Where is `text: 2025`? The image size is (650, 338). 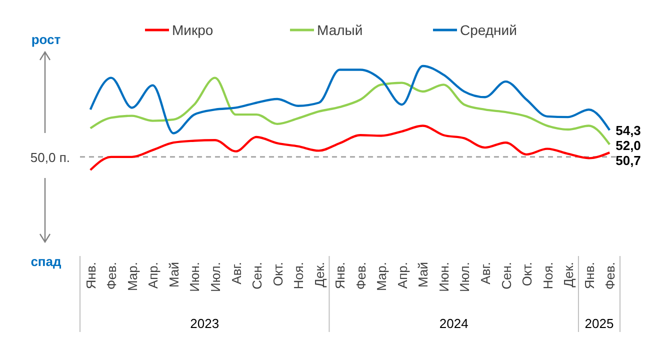 text: 2025 is located at coordinates (599, 323).